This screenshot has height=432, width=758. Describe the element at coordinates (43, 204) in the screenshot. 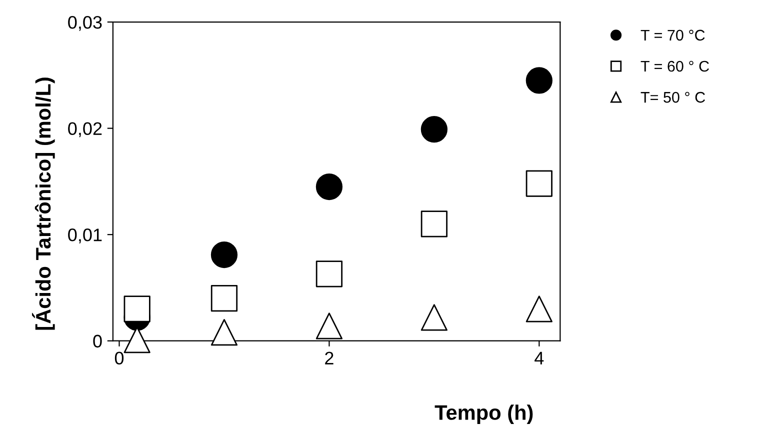

I see `y-axis-title: [Ácido Tartrônico] (mol/L)` at that location.